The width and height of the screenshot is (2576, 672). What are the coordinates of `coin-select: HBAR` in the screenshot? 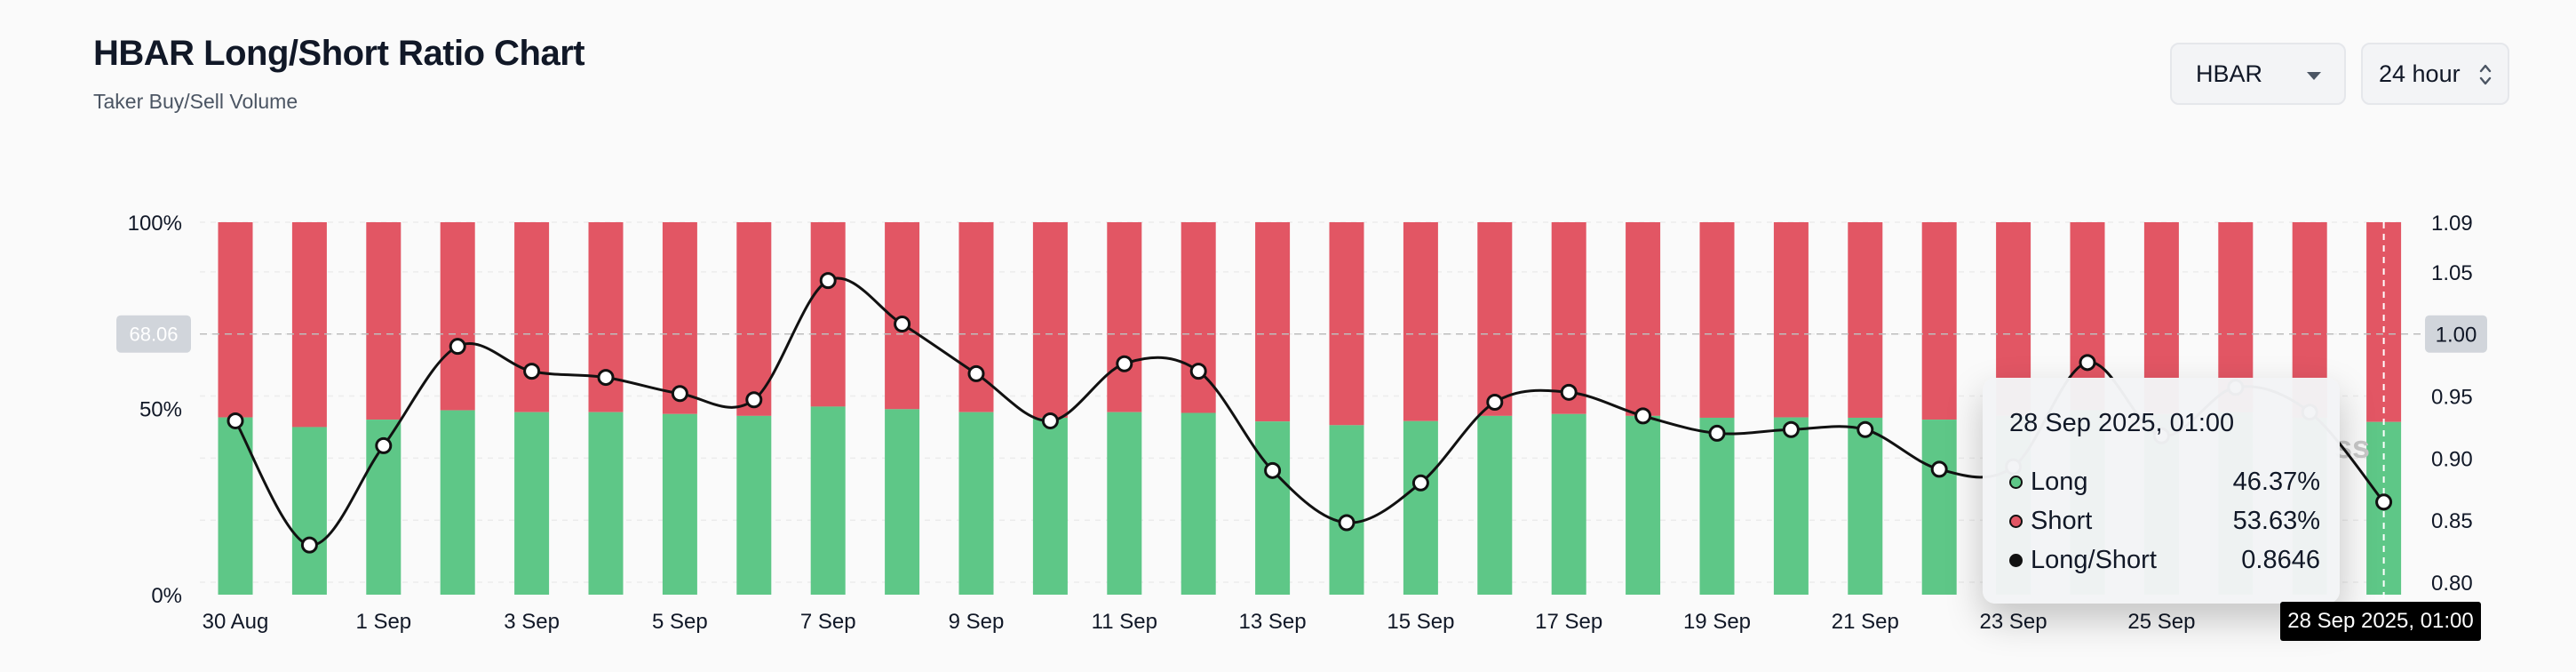 It's located at (2258, 74).